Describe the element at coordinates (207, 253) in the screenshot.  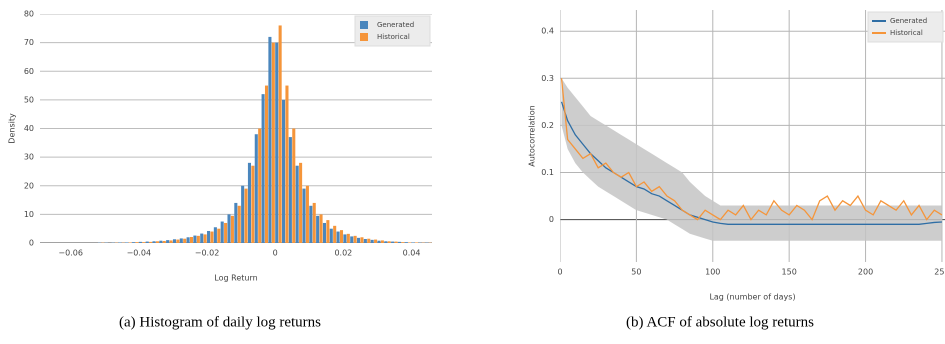
I see `x-tick-label: −0.02` at that location.